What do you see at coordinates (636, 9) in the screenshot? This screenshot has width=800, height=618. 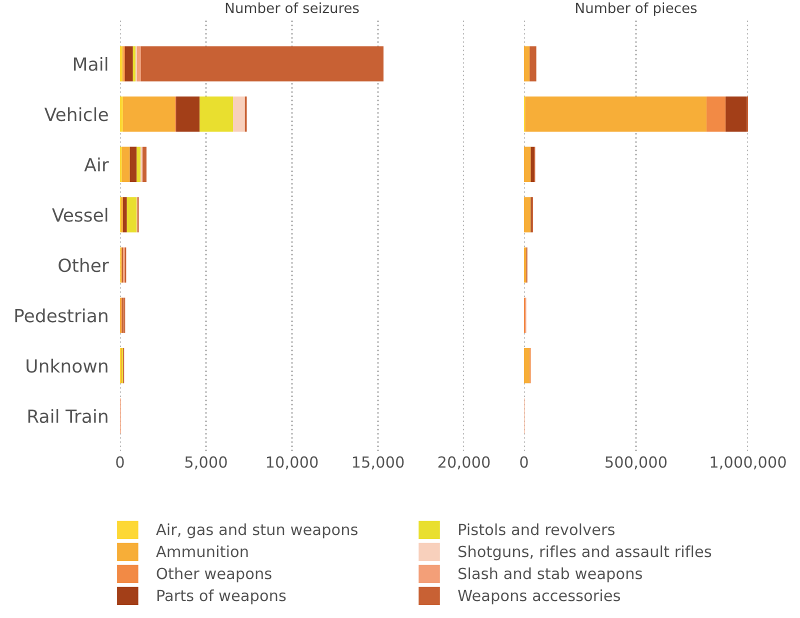 I see `chart-title: Number of pieces` at bounding box center [636, 9].